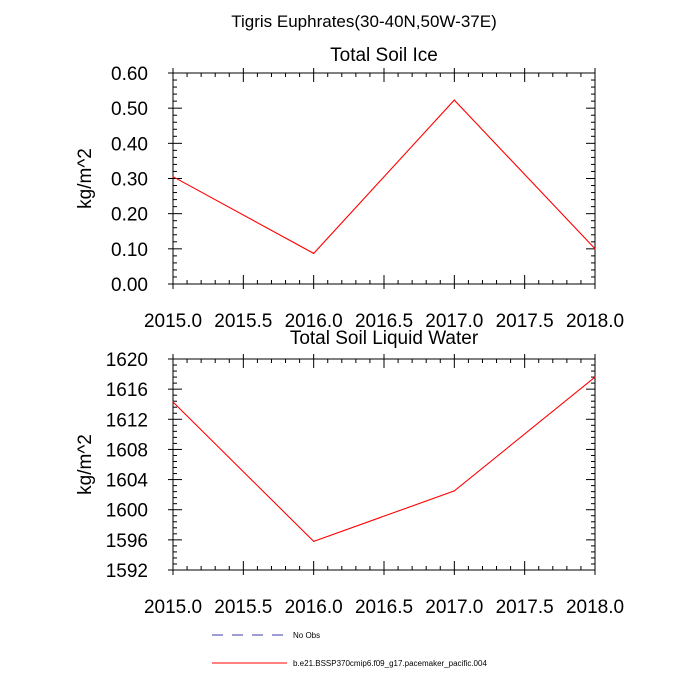  I want to click on y-tick-label: 0.00, so click(129, 285).